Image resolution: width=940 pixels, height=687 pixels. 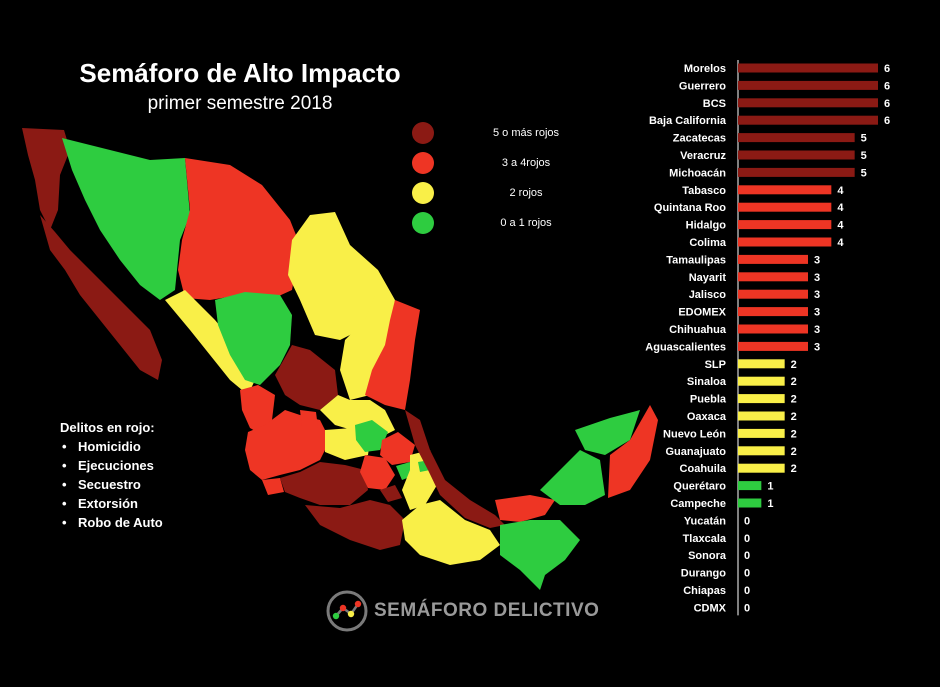 What do you see at coordinates (697, 173) in the screenshot?
I see `bar-category-label: Michoacán` at bounding box center [697, 173].